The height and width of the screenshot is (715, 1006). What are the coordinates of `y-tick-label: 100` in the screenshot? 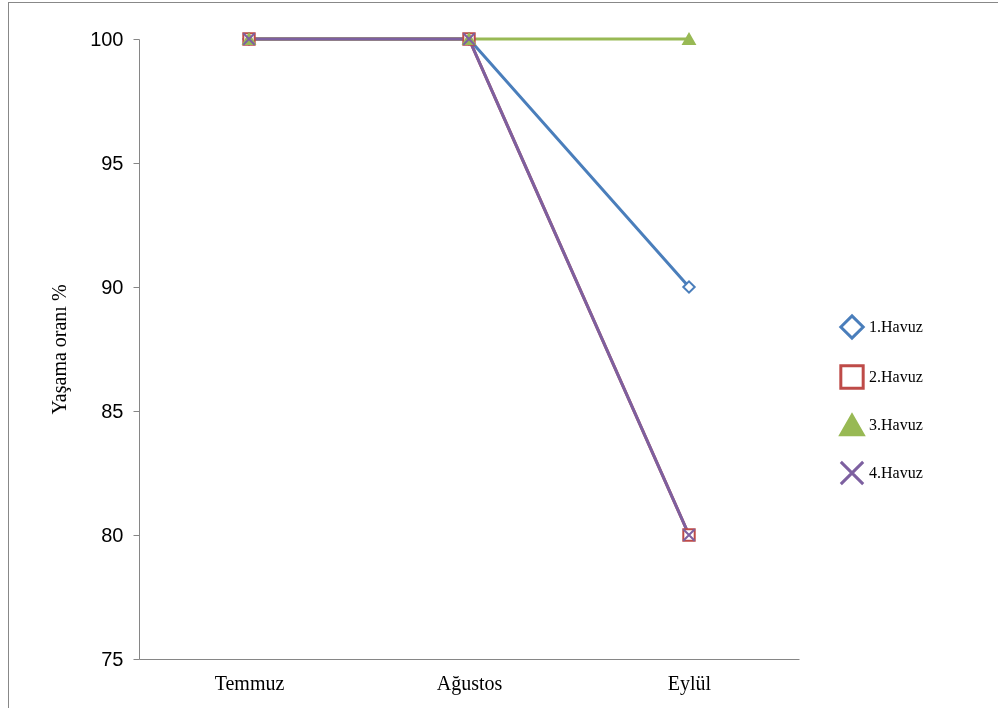 It's located at (107, 38).